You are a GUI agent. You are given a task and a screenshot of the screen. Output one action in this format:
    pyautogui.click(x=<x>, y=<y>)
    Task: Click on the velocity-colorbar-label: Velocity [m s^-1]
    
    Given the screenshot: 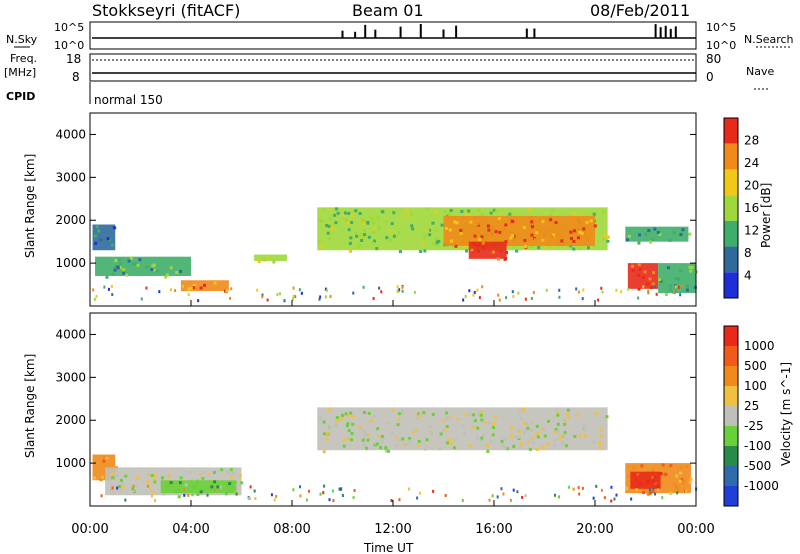 What is the action you would take?
    pyautogui.click(x=786, y=414)
    